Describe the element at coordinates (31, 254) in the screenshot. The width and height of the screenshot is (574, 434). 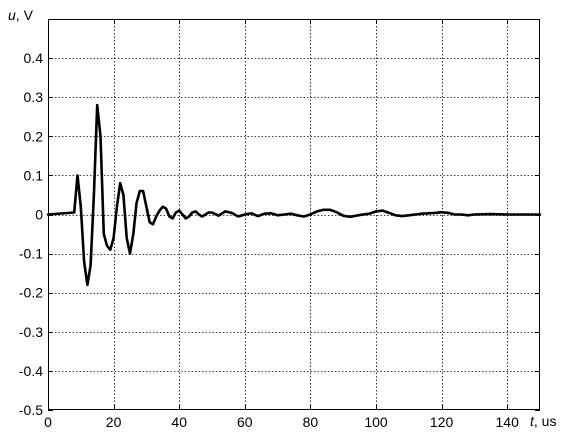
I see `y-tick-label: -0.1` at that location.